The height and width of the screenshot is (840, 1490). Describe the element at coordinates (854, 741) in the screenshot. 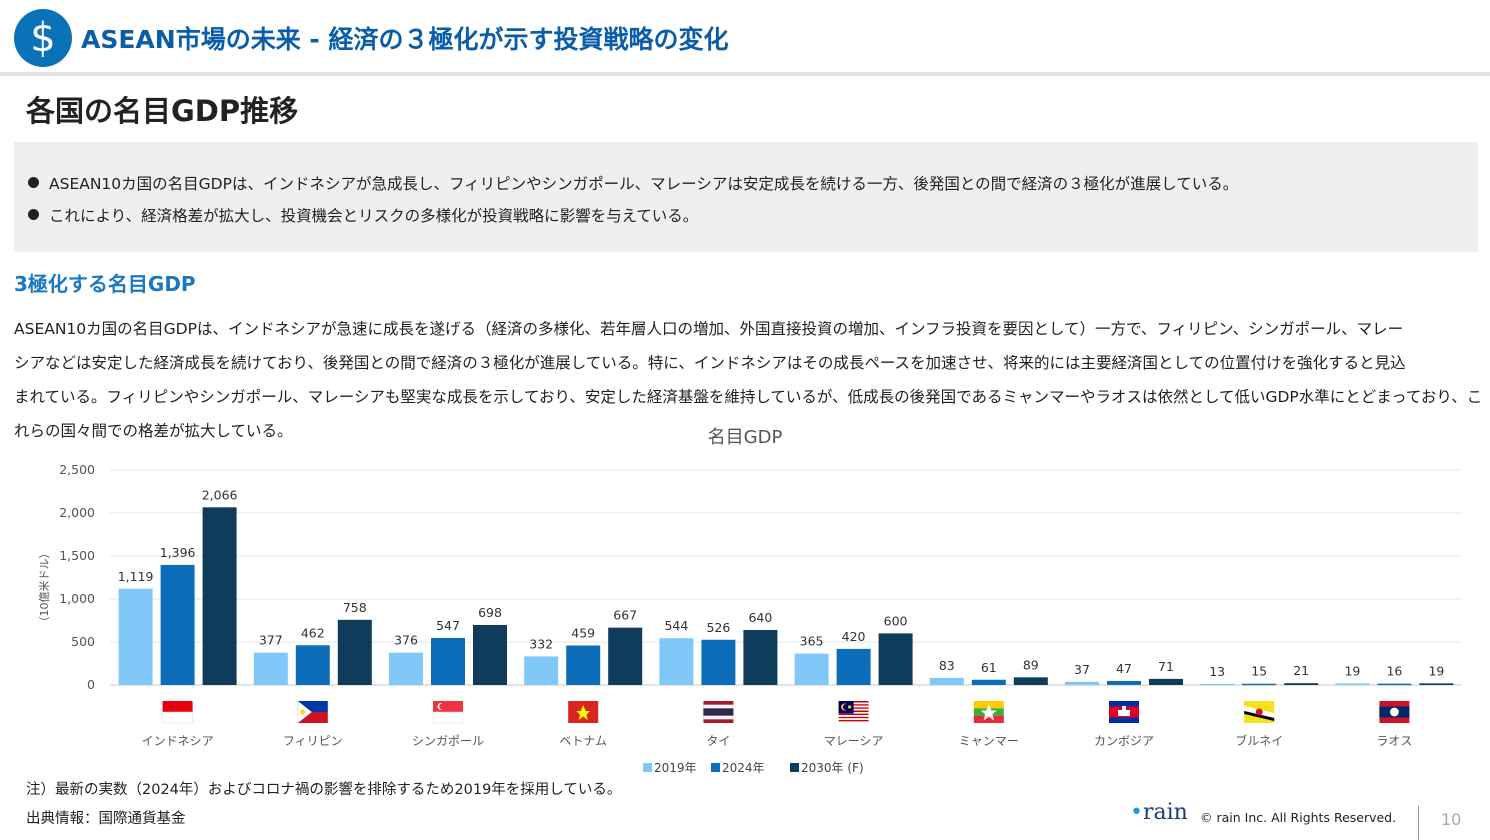

I see `category-label: マレーシア` at that location.